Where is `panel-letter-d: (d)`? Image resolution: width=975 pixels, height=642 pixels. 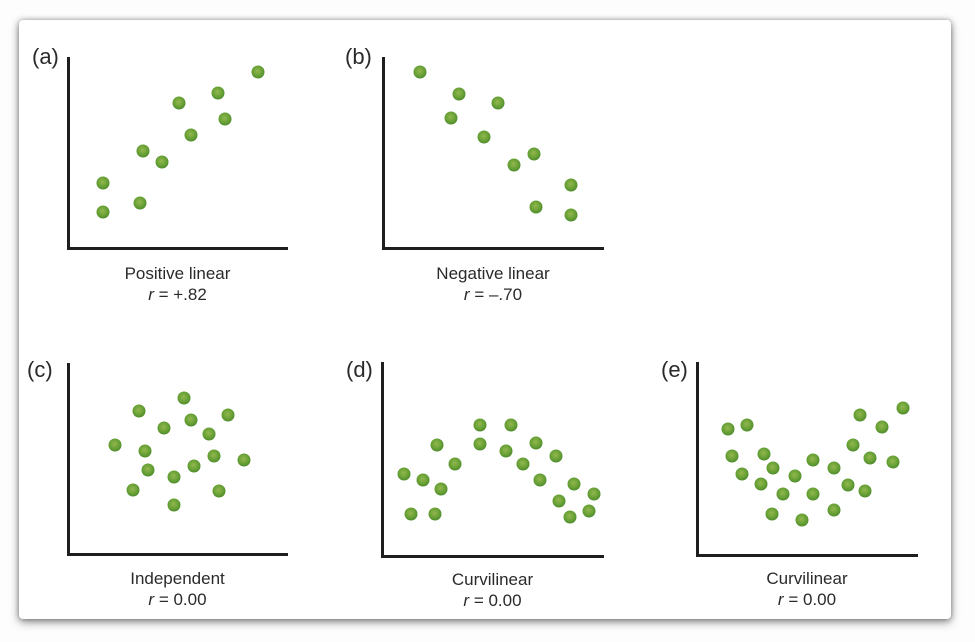 panel-letter-d: (d) is located at coordinates (359, 369).